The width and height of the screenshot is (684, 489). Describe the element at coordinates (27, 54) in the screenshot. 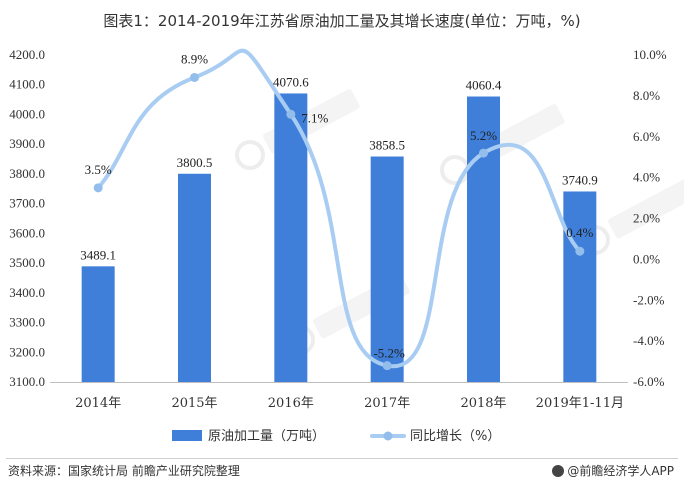

I see `y-left-tick-label: 4200.0` at that location.